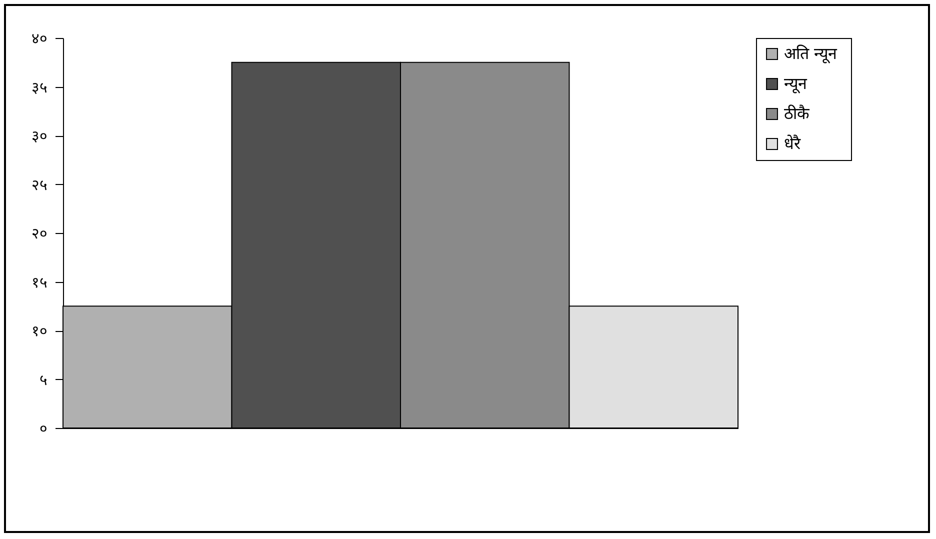 The width and height of the screenshot is (936, 539). What do you see at coordinates (44, 379) in the screenshot?
I see `y-tick-label: ५` at bounding box center [44, 379].